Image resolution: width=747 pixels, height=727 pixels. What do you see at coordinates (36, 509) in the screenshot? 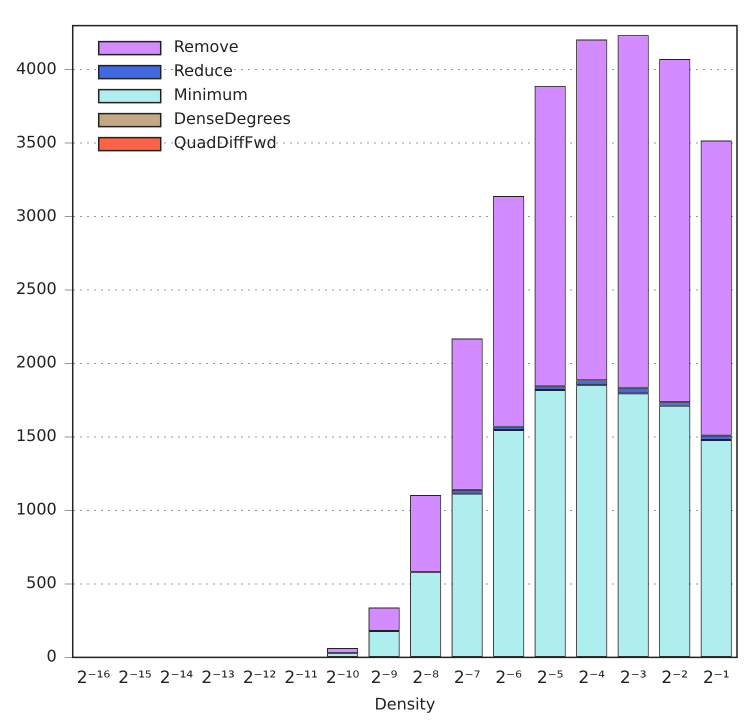
I see `y-tick-label: 1000` at bounding box center [36, 509].